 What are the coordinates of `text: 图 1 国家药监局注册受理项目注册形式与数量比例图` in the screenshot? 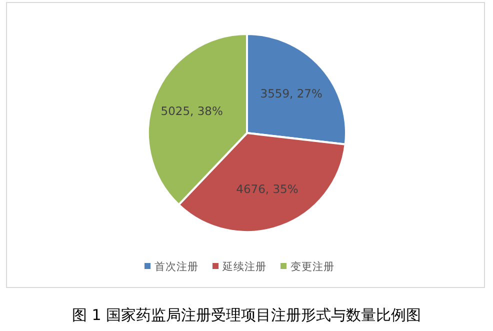 It's located at (247, 315).